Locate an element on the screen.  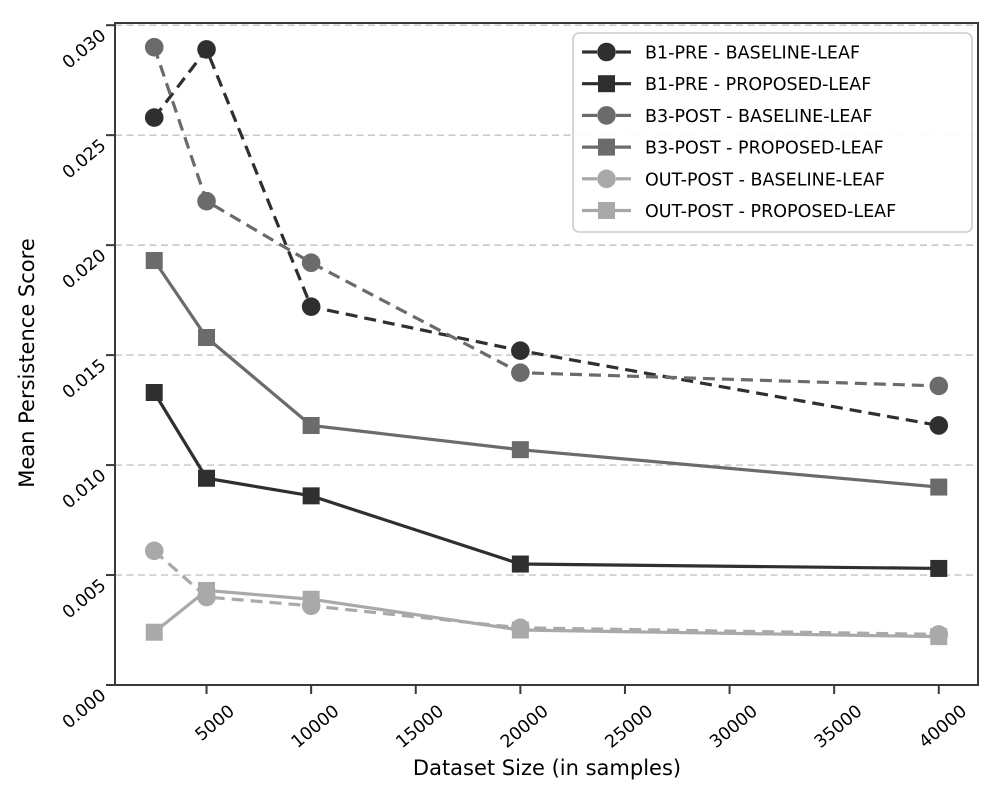
x-axis-label: Dataset Size (in samples) is located at coordinates (547, 768).